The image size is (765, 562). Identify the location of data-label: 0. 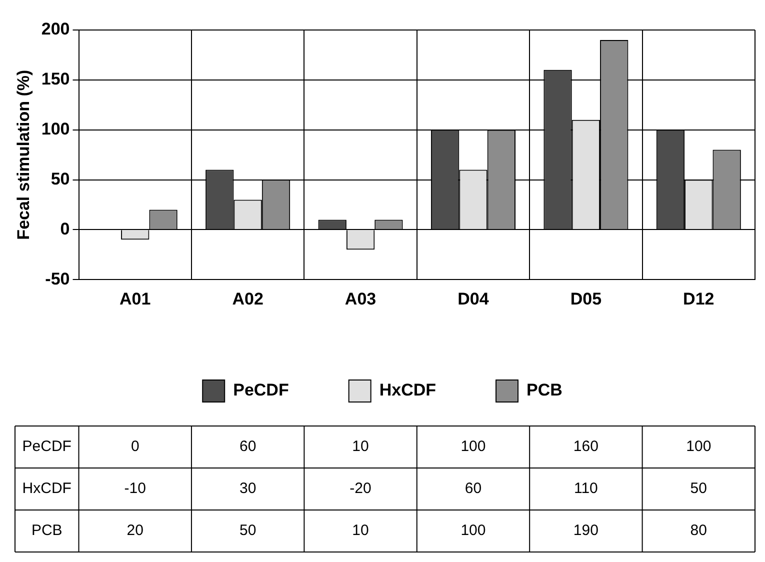
(135, 447).